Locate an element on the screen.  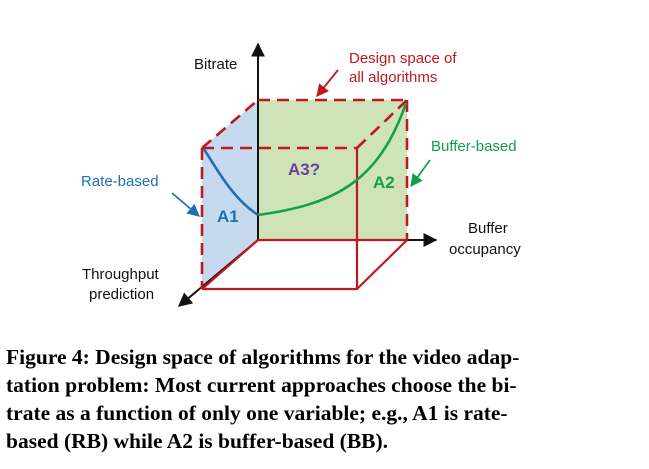
design-space-pointer is located at coordinates (327, 83).